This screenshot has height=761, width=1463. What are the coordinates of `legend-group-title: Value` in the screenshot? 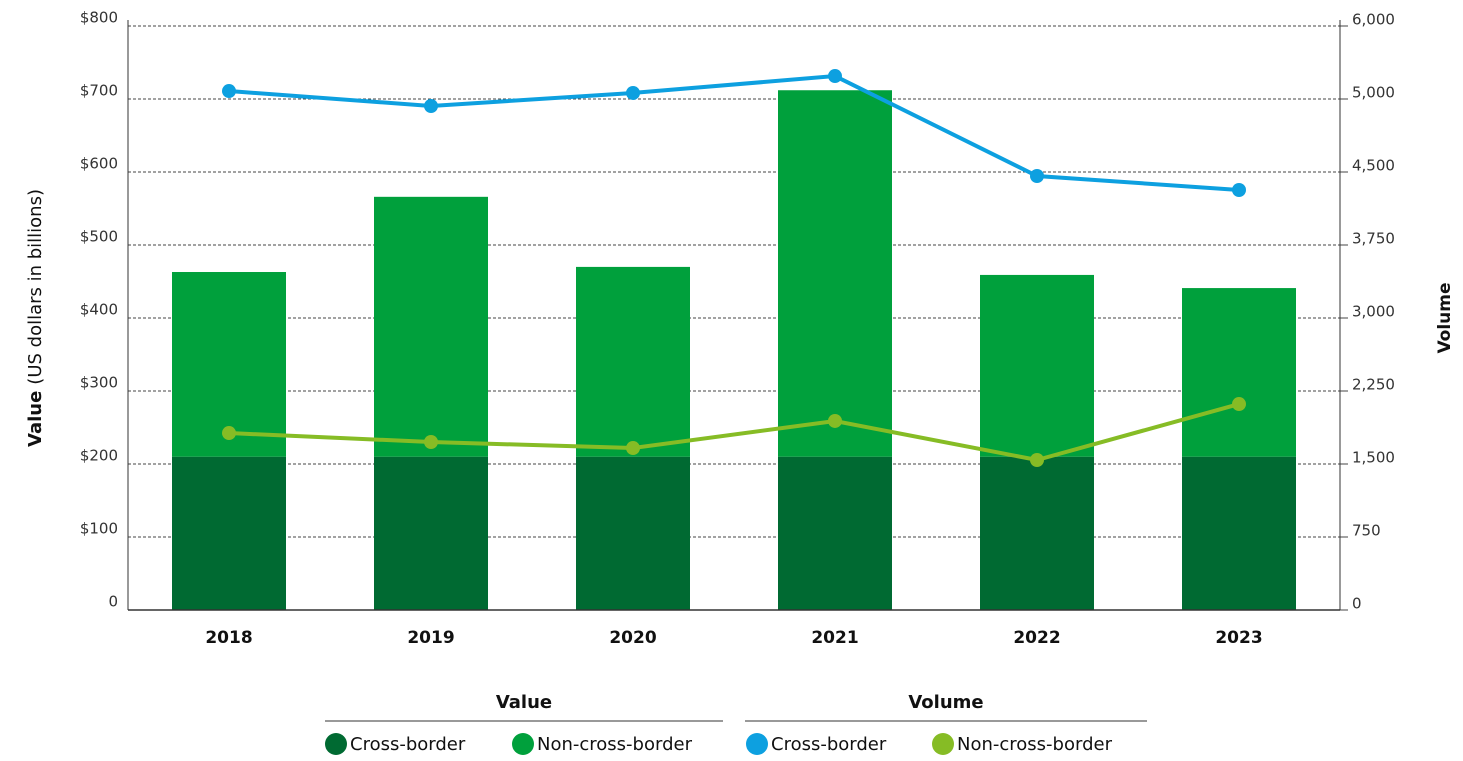 It's located at (524, 702).